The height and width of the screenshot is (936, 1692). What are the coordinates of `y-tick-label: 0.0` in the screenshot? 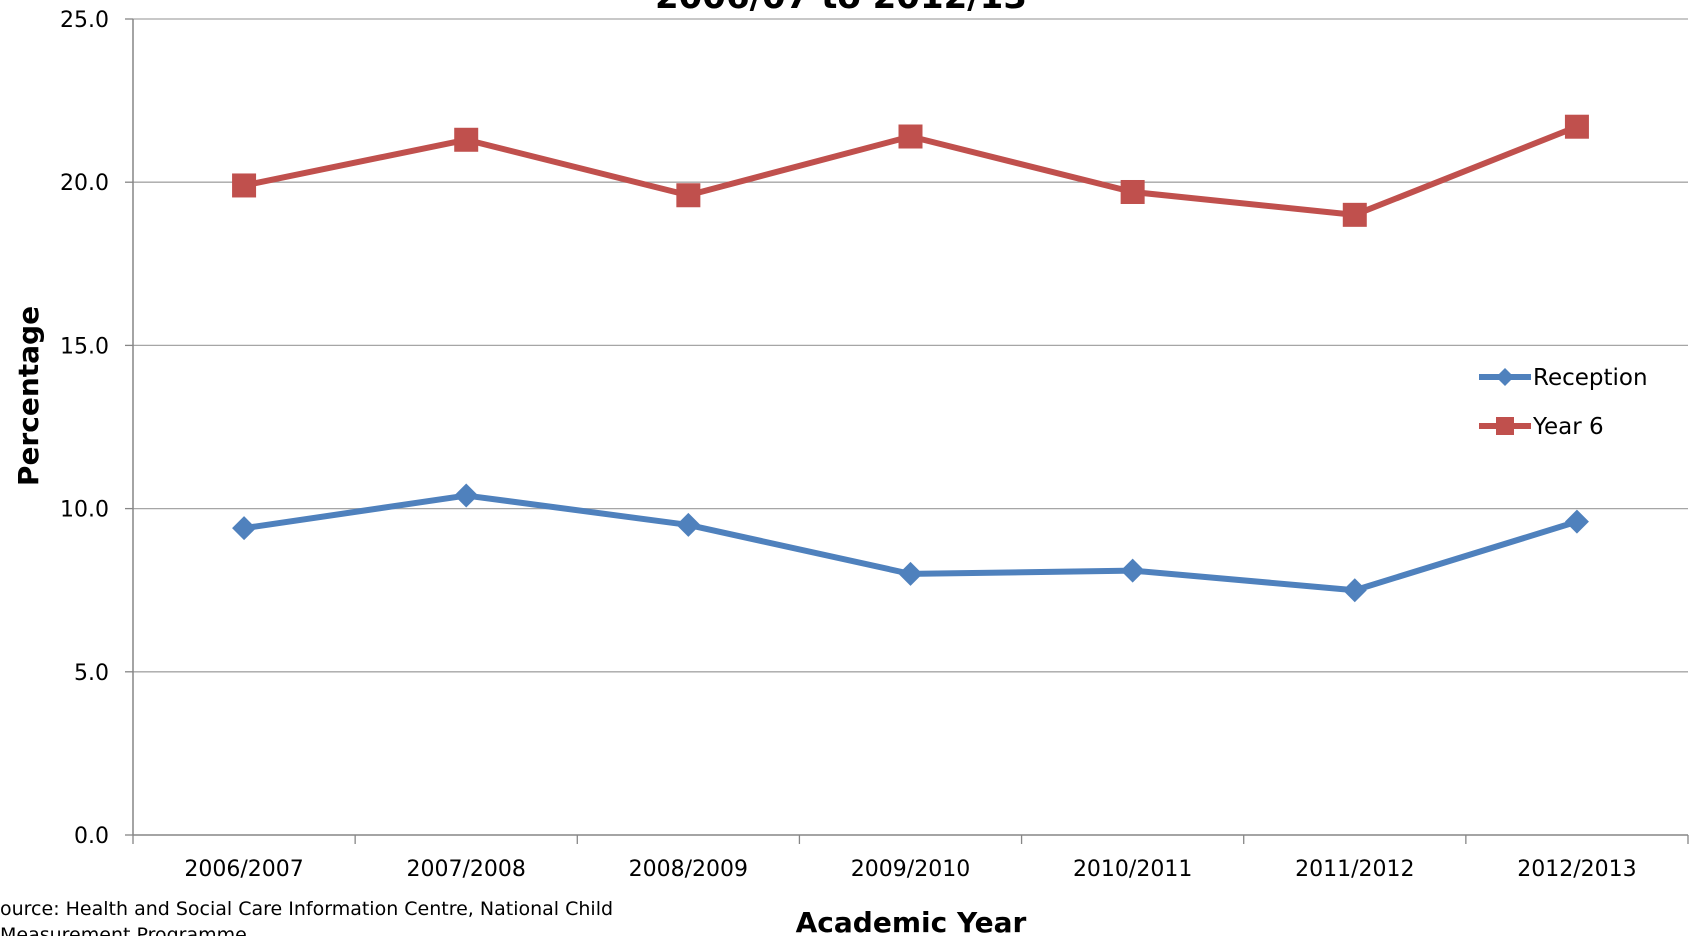 It's located at (91, 836).